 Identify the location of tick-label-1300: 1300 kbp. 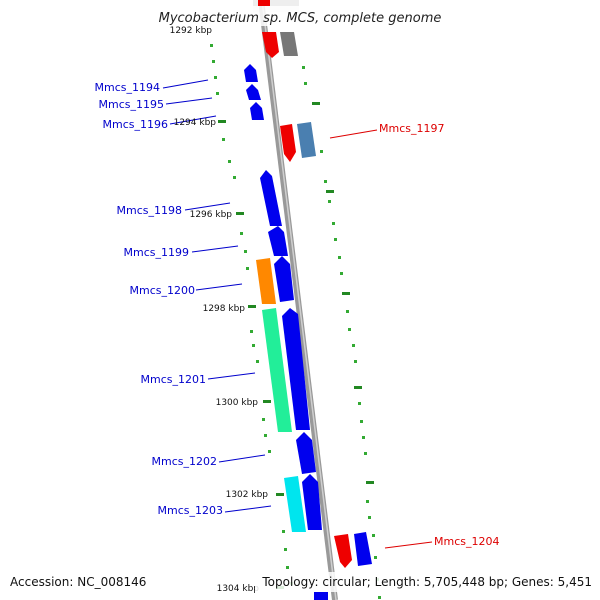
(237, 403).